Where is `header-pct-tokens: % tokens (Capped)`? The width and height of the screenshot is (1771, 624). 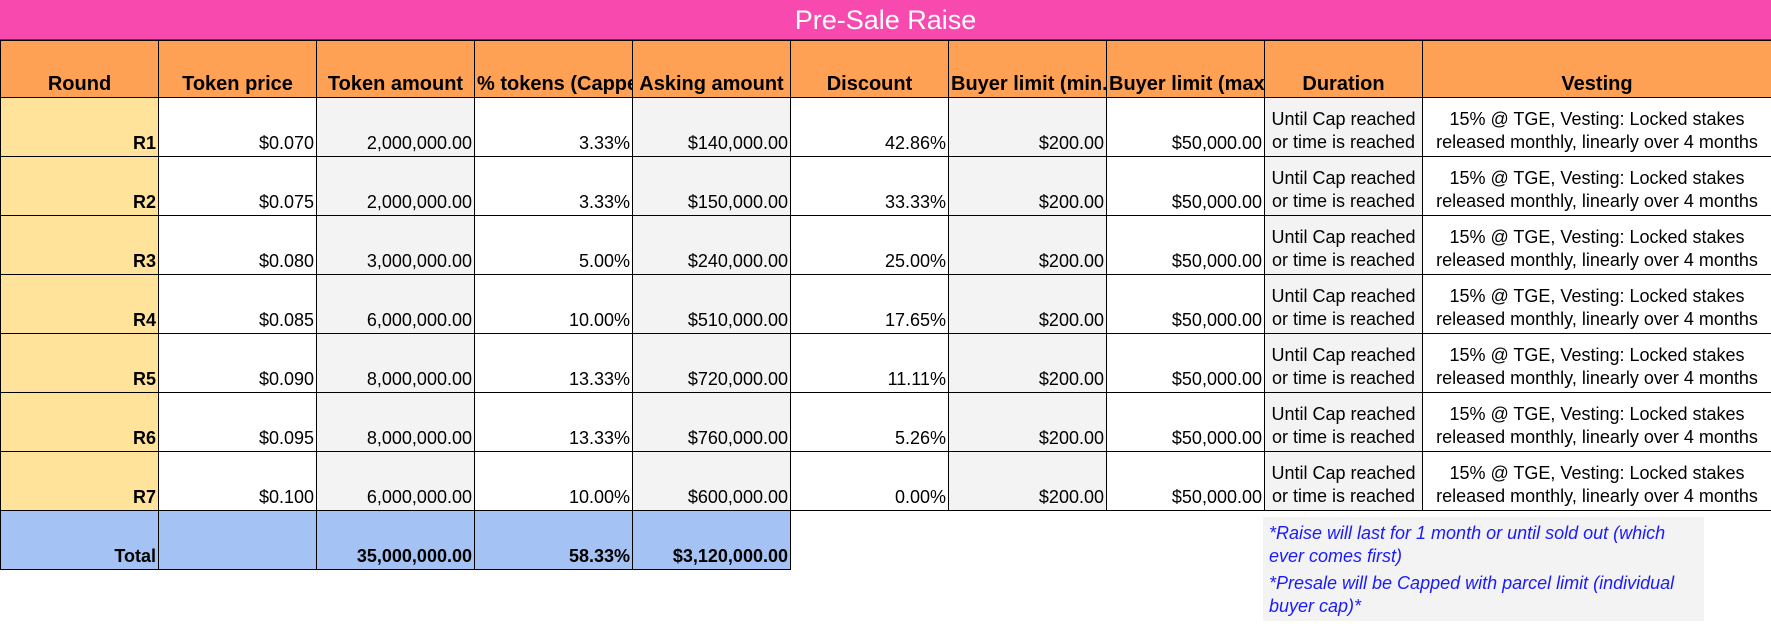
header-pct-tokens: % tokens (Capped) is located at coordinates (553, 69).